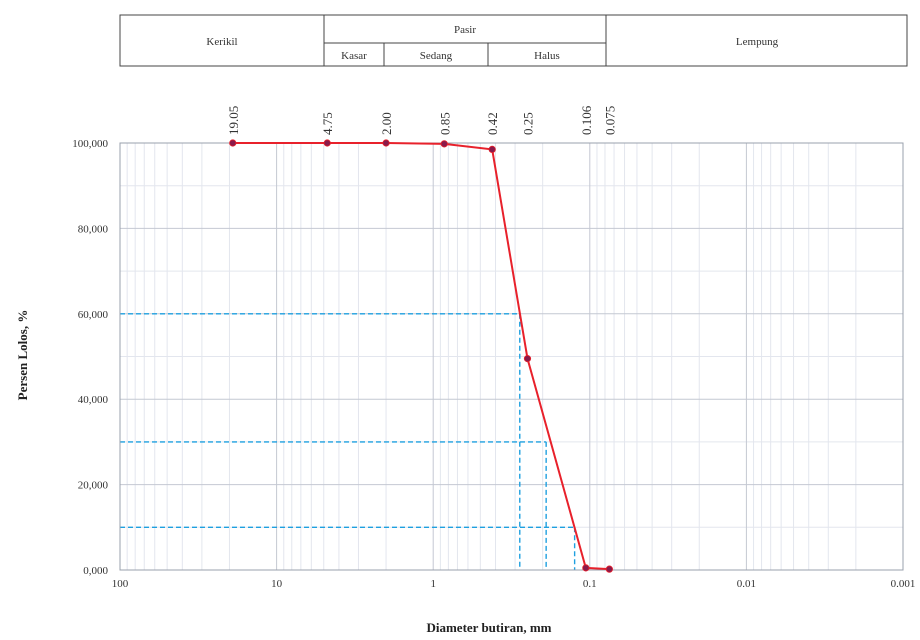 The width and height of the screenshot is (920, 640). Describe the element at coordinates (492, 123) in the screenshot. I see `sieve-size-label: 0.42` at that location.